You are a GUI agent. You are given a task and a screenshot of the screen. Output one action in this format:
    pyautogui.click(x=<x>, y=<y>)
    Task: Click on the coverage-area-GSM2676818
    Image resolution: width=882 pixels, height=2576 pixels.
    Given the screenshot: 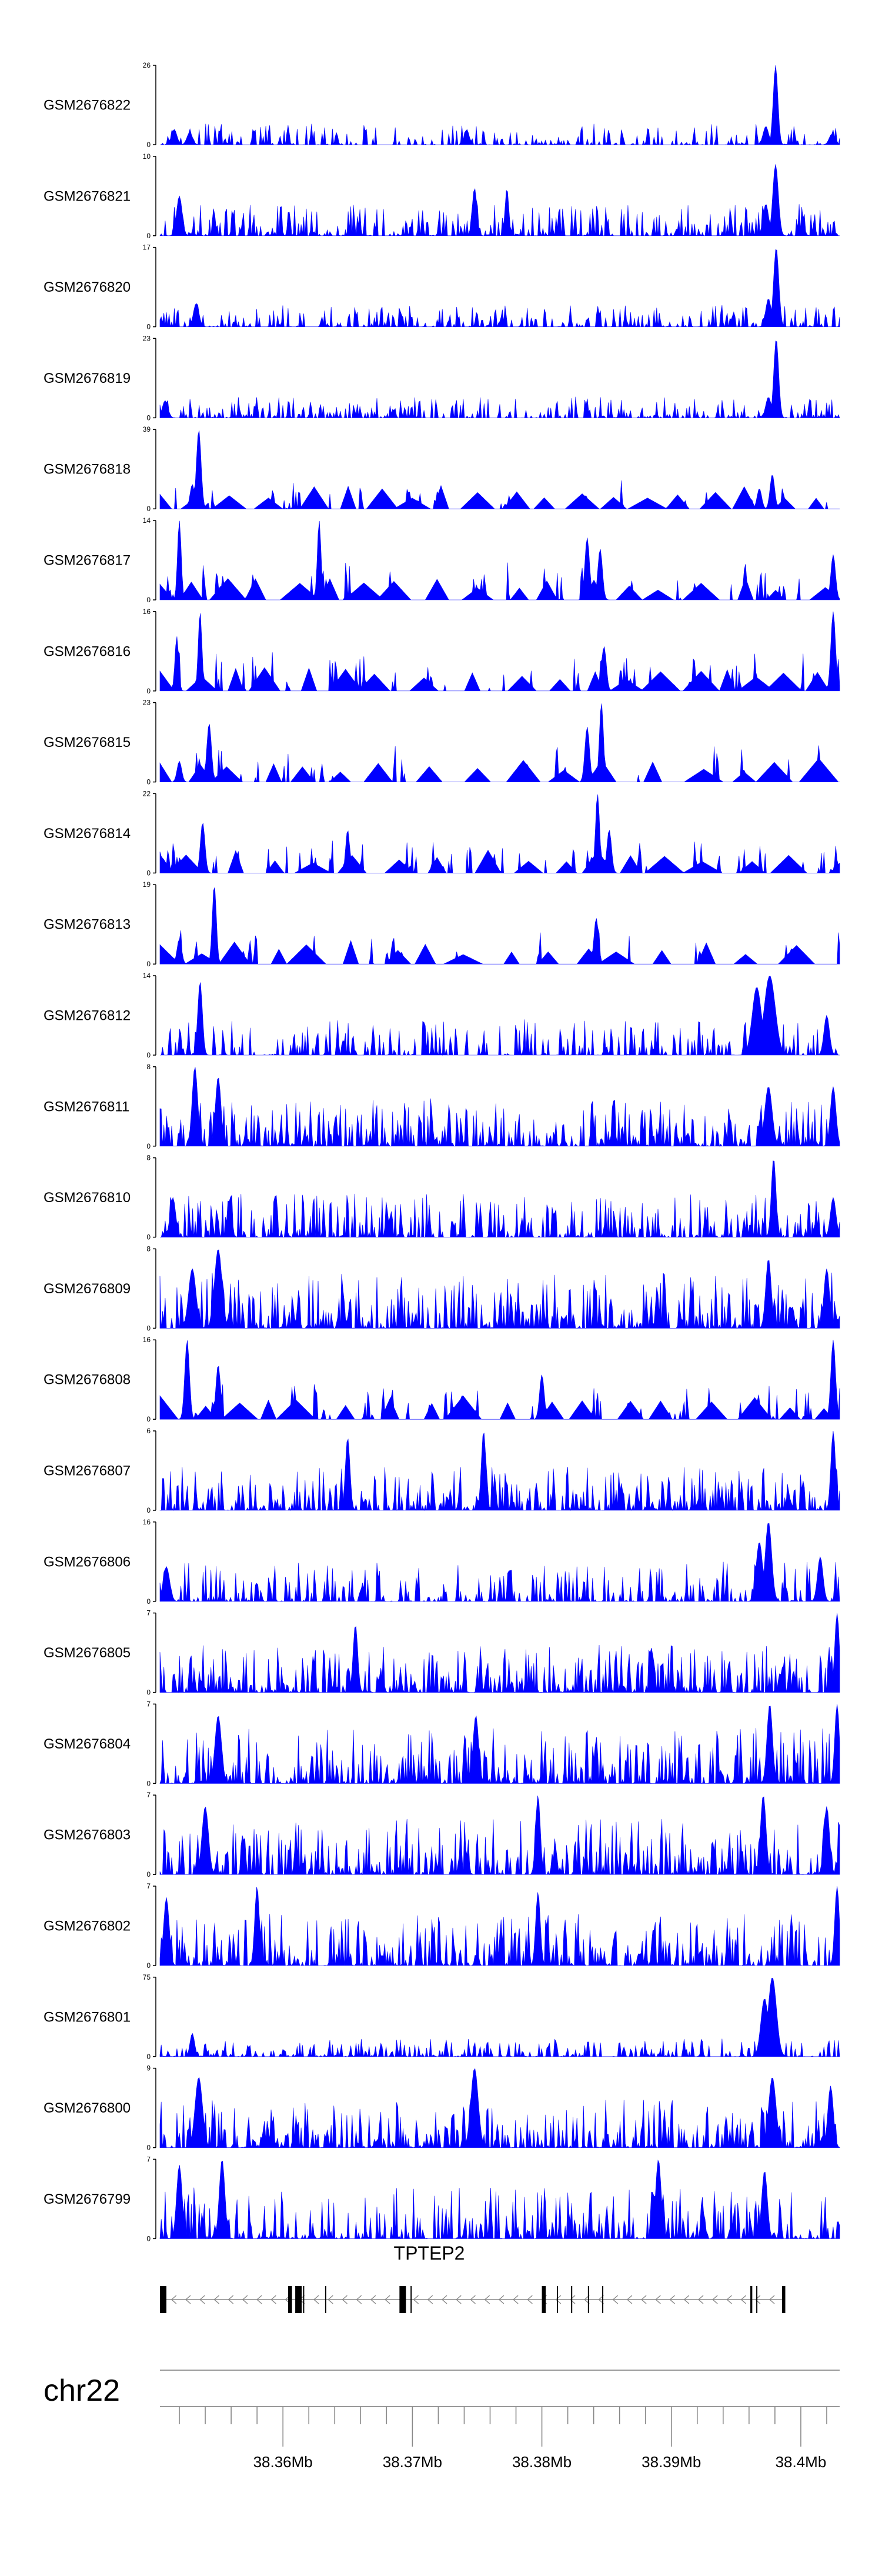 What is the action you would take?
    pyautogui.click(x=499, y=470)
    